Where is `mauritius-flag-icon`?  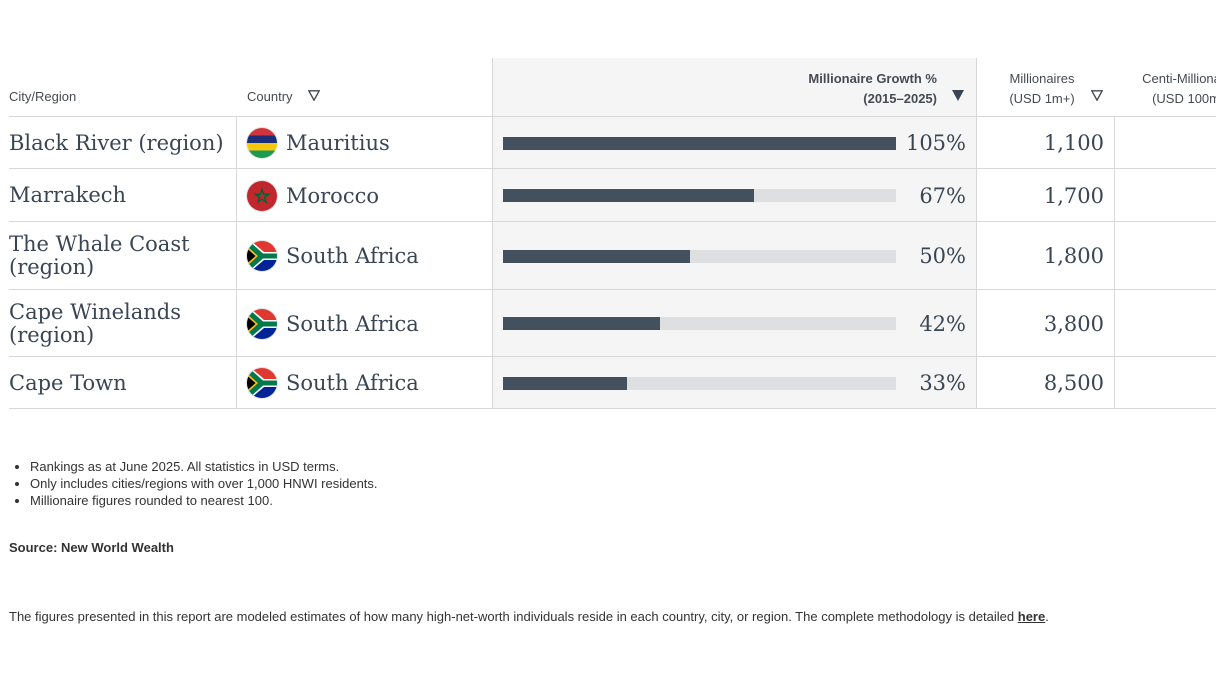
mauritius-flag-icon is located at coordinates (262, 143).